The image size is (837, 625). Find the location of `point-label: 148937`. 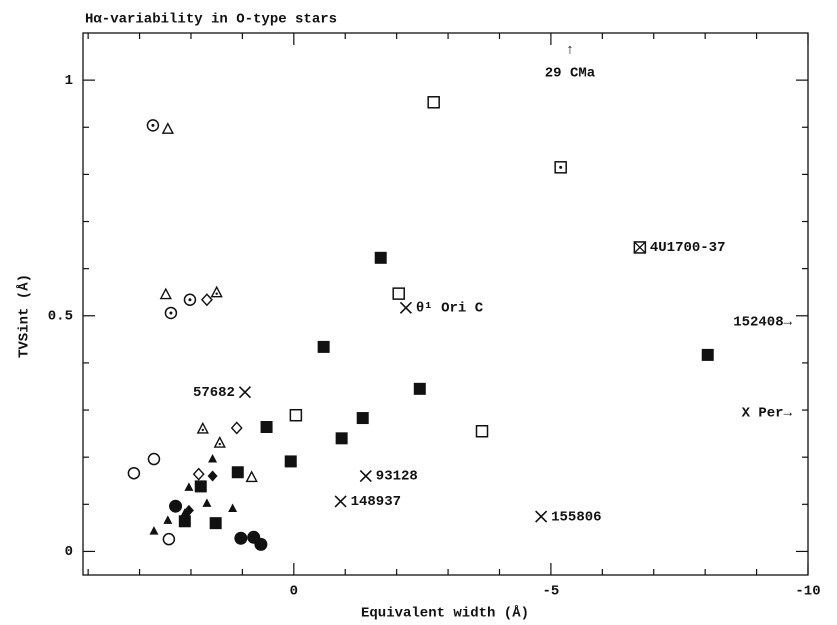

point-label: 148937 is located at coordinates (376, 502).